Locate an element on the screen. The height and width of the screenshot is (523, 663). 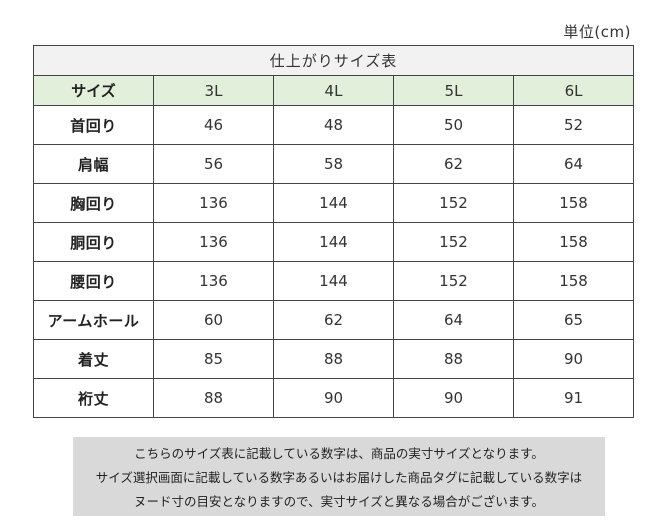
table-row-hip: 腰回り 136 144 152 158 is located at coordinates (334, 281).